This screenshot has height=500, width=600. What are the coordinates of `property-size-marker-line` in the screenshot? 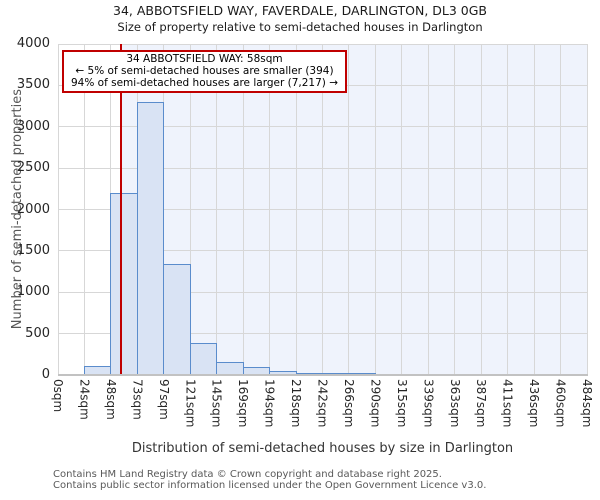 It's located at (121, 209).